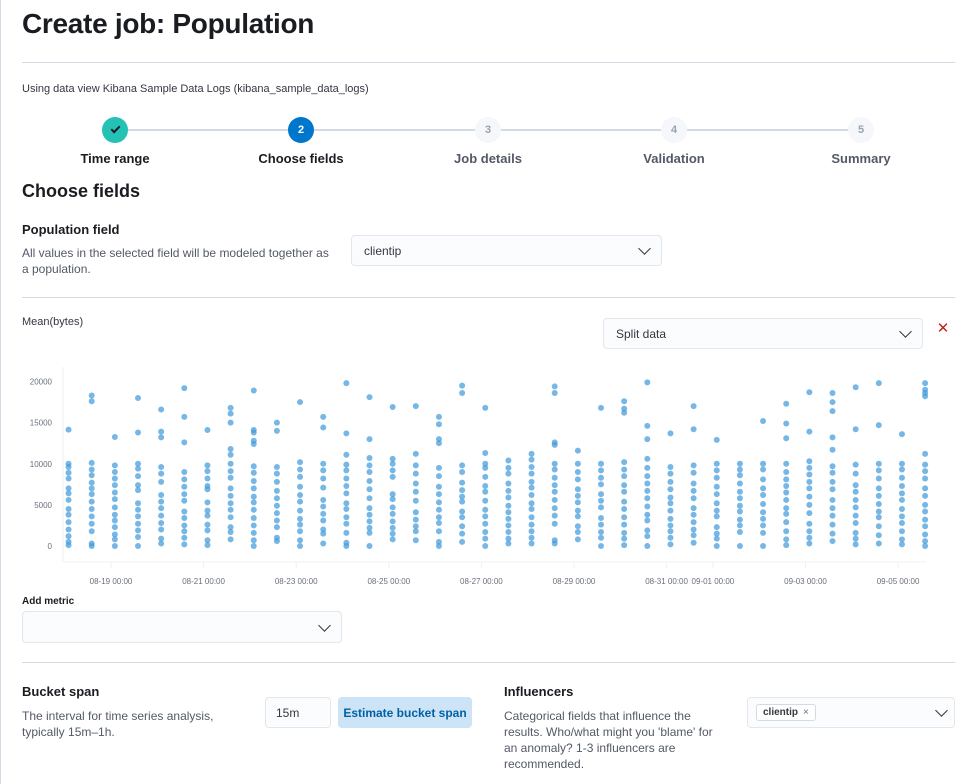 This screenshot has height=784, width=970. What do you see at coordinates (861, 158) in the screenshot?
I see `step-5-label: Summary` at bounding box center [861, 158].